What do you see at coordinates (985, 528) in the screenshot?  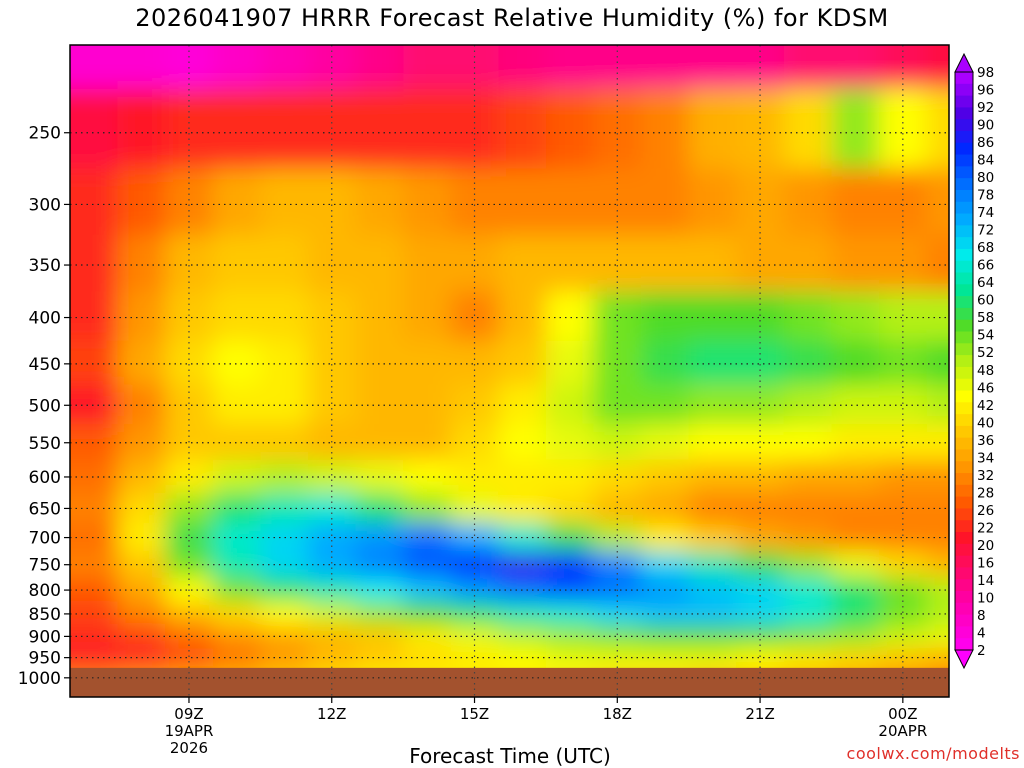 I see `colorbar-label: 22` at bounding box center [985, 528].